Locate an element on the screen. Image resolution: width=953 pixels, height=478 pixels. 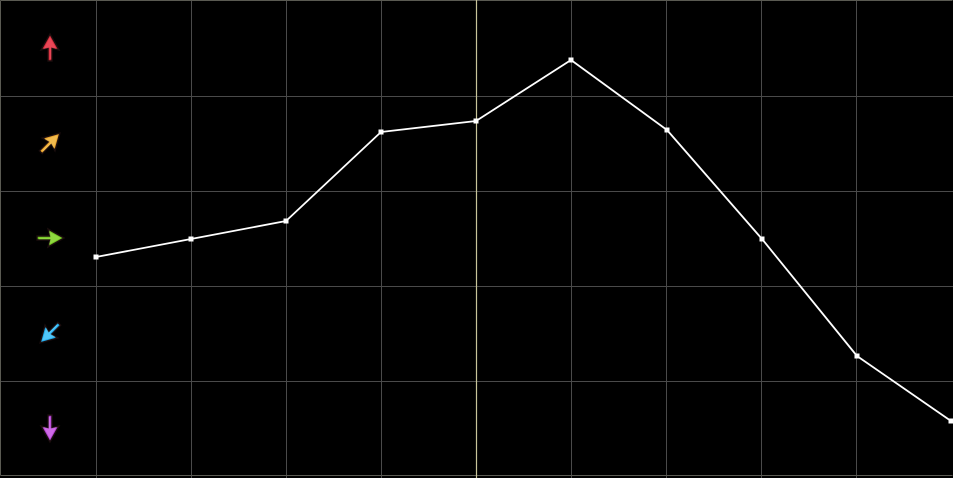
arrow-up-icon is located at coordinates (50, 48).